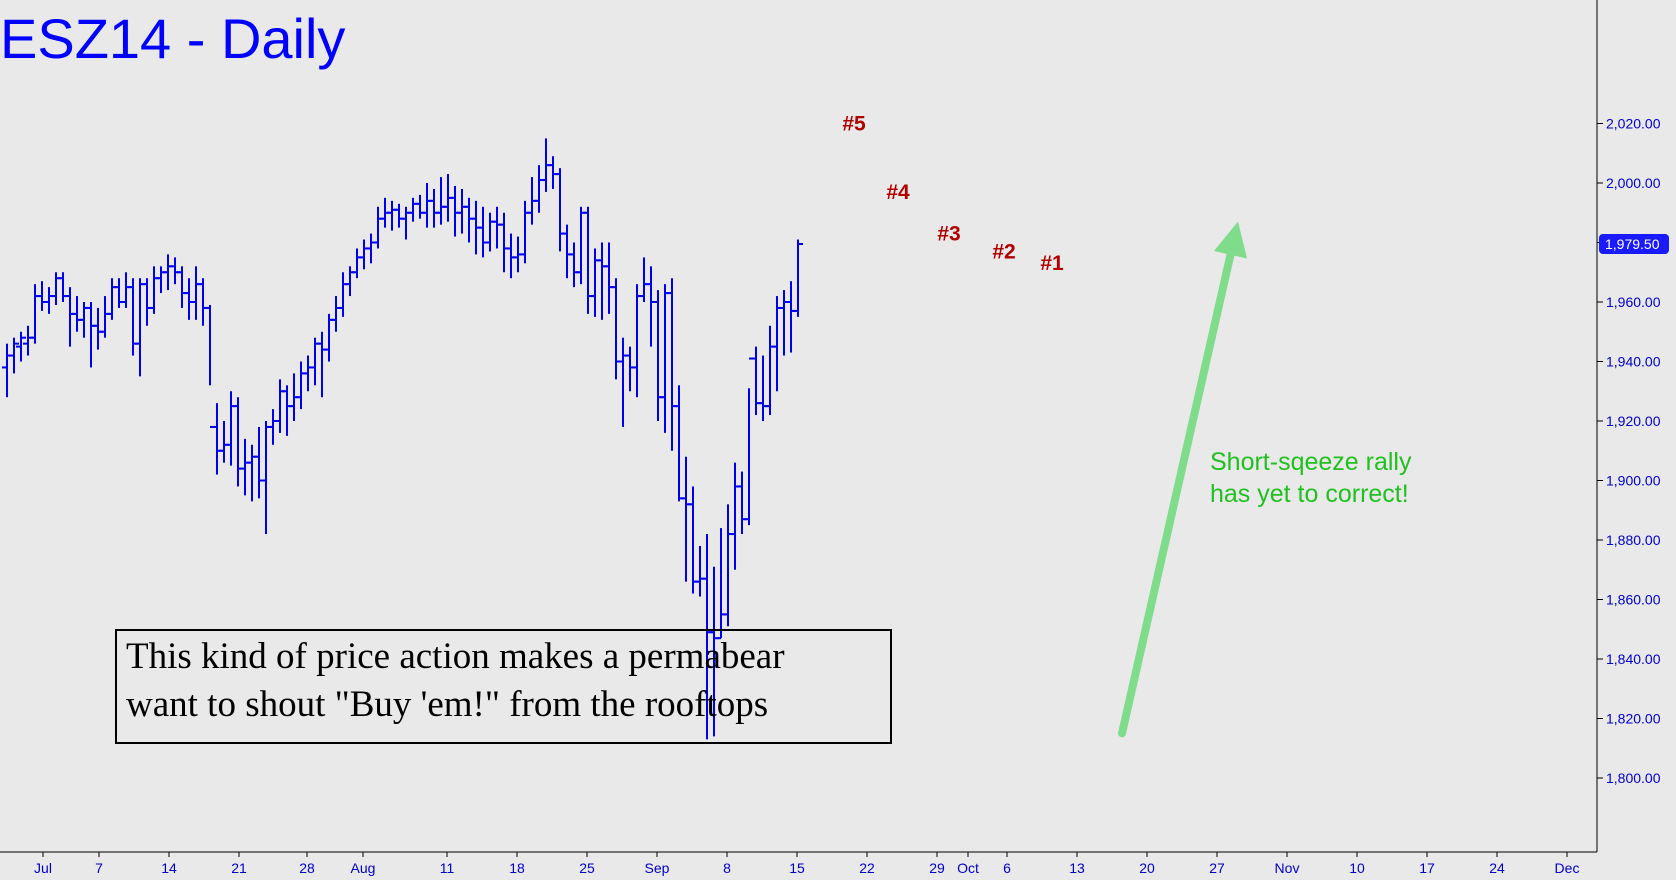  Describe the element at coordinates (1287, 868) in the screenshot. I see `x-tick-label: Nov` at that location.